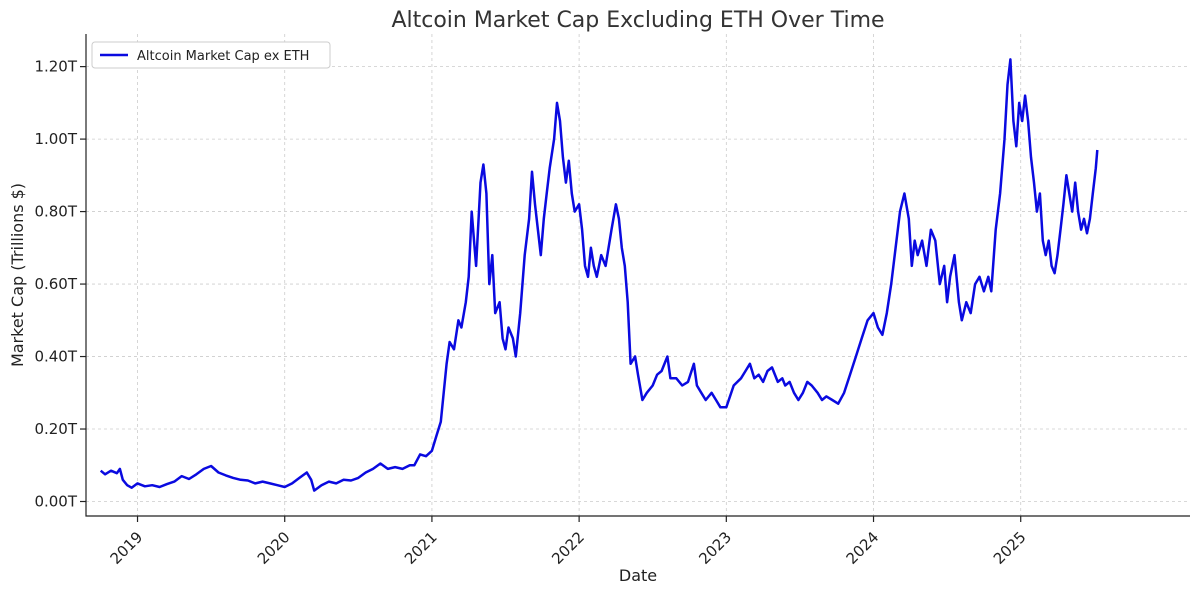 The height and width of the screenshot is (595, 1200). I want to click on x-tick-label: 2021, so click(421, 548).